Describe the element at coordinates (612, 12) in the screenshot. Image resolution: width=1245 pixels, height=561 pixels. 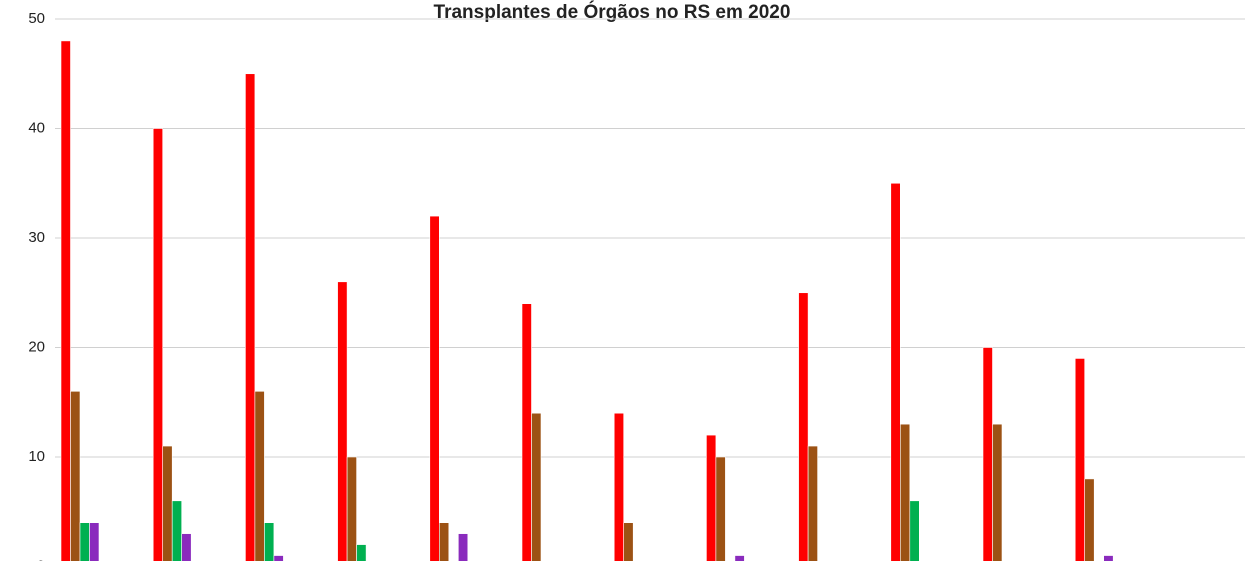
I see `chart-title: Transplantes de Órgãos no RS em 2020` at that location.